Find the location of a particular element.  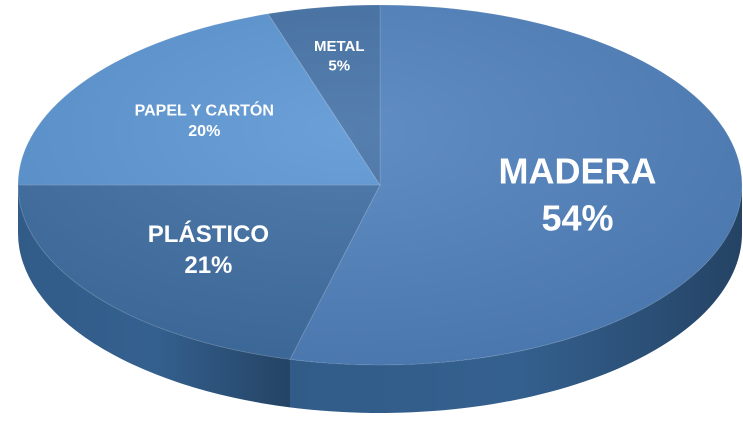

slice-label-papel-y-carton: PAPEL Y CARTÓN is located at coordinates (204, 109).